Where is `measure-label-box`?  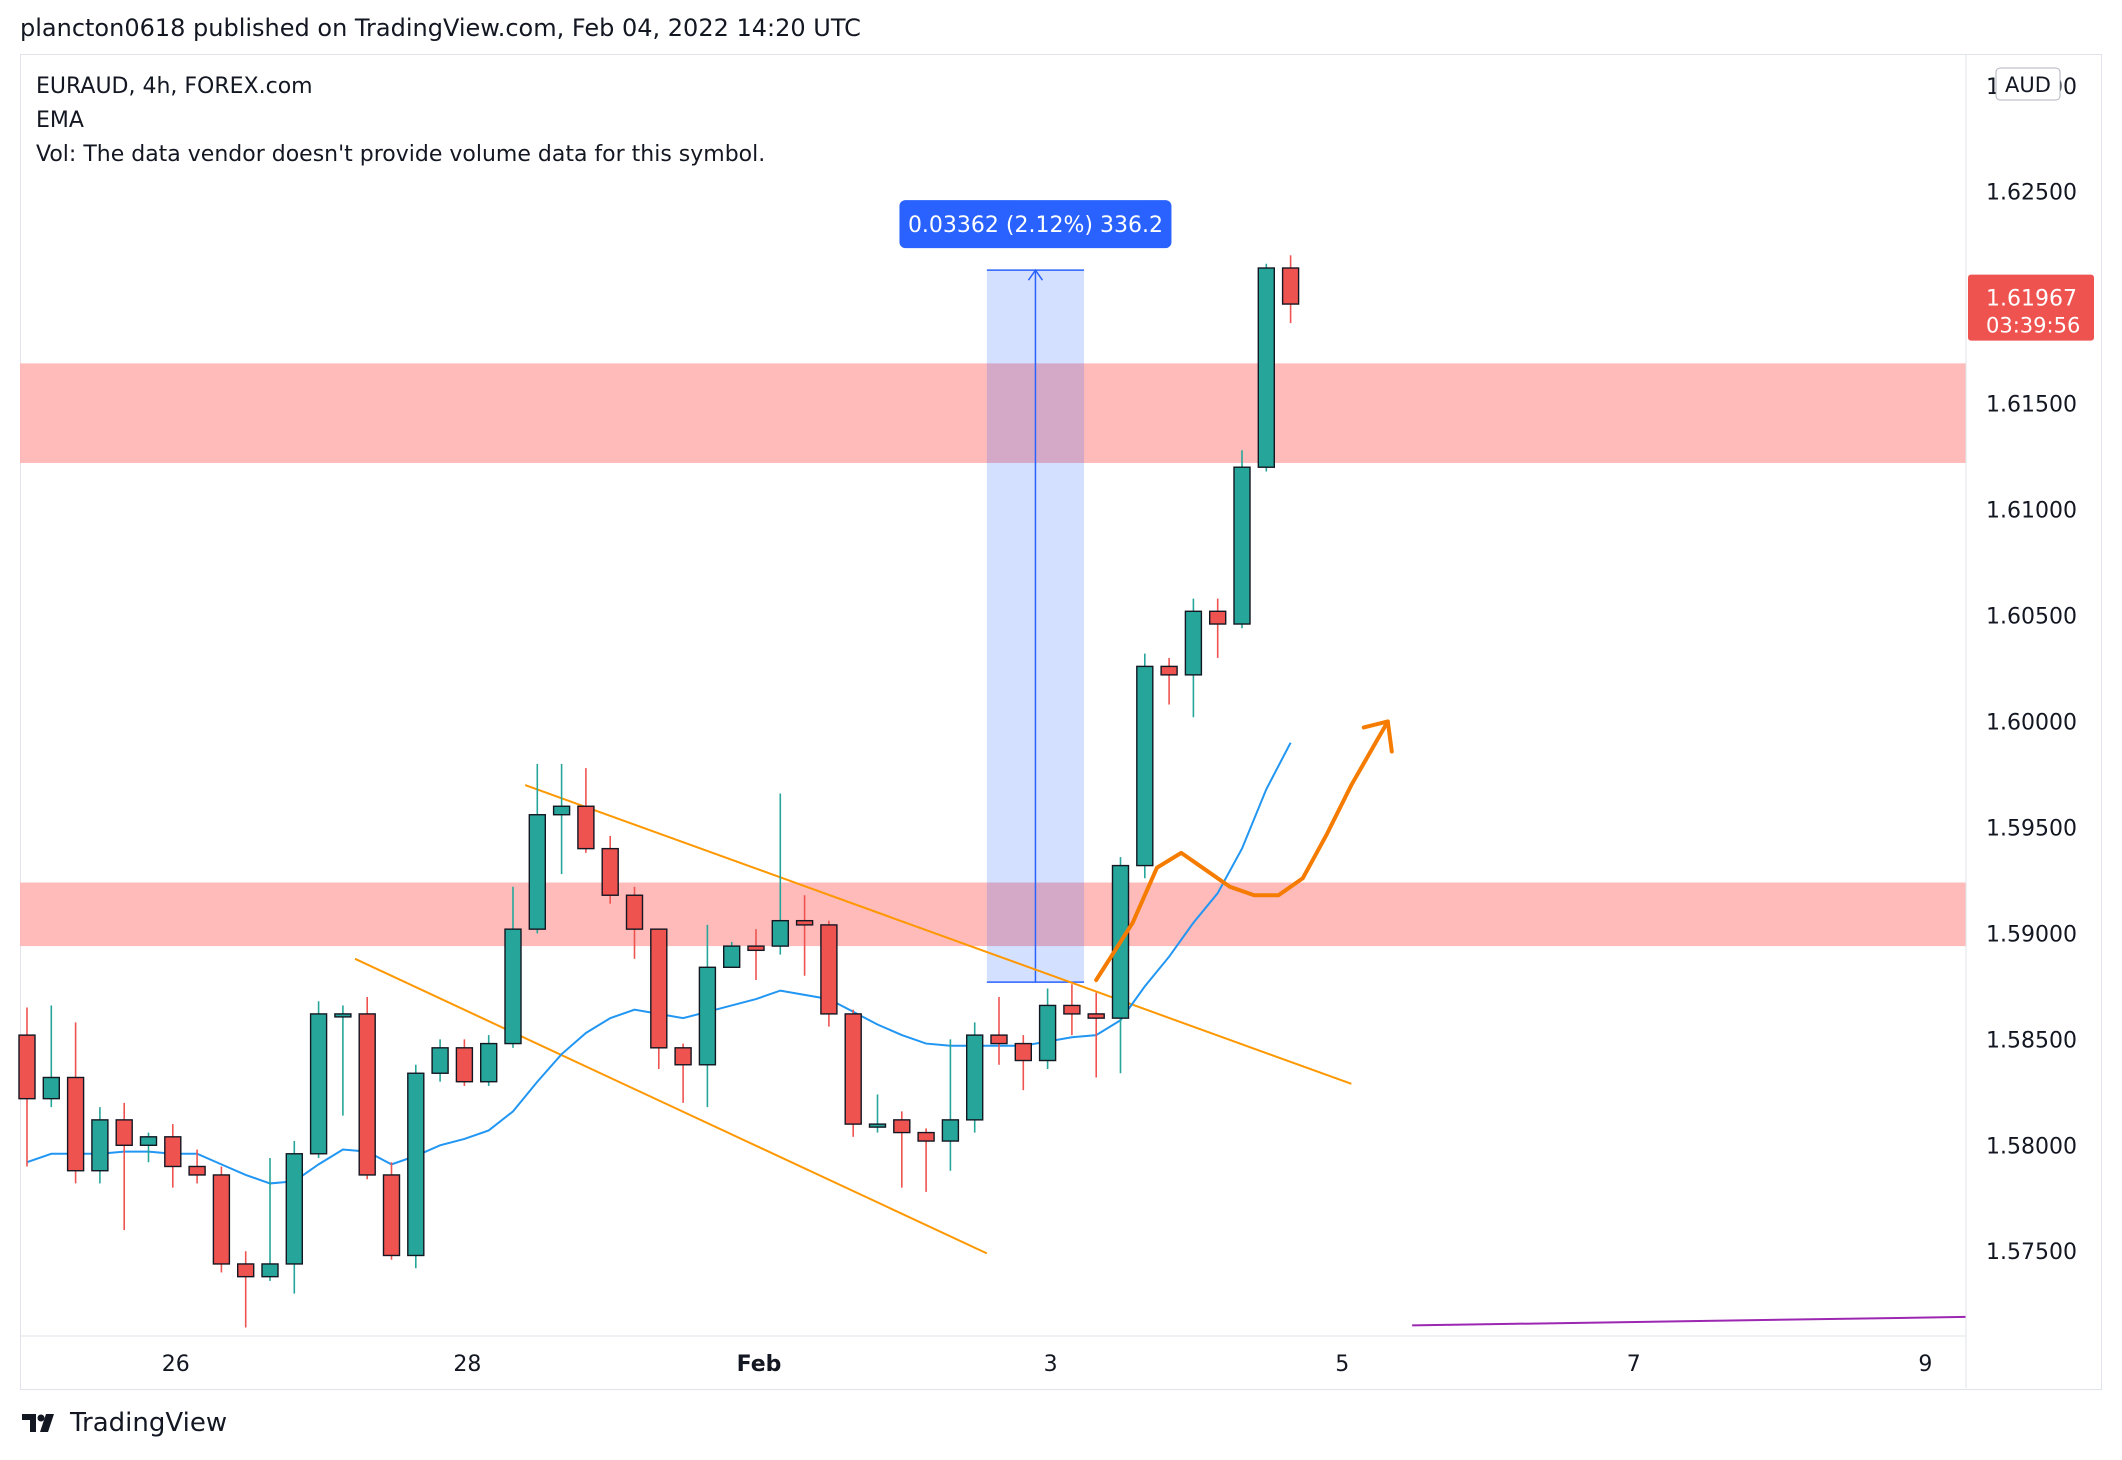 measure-label-box is located at coordinates (1035, 224).